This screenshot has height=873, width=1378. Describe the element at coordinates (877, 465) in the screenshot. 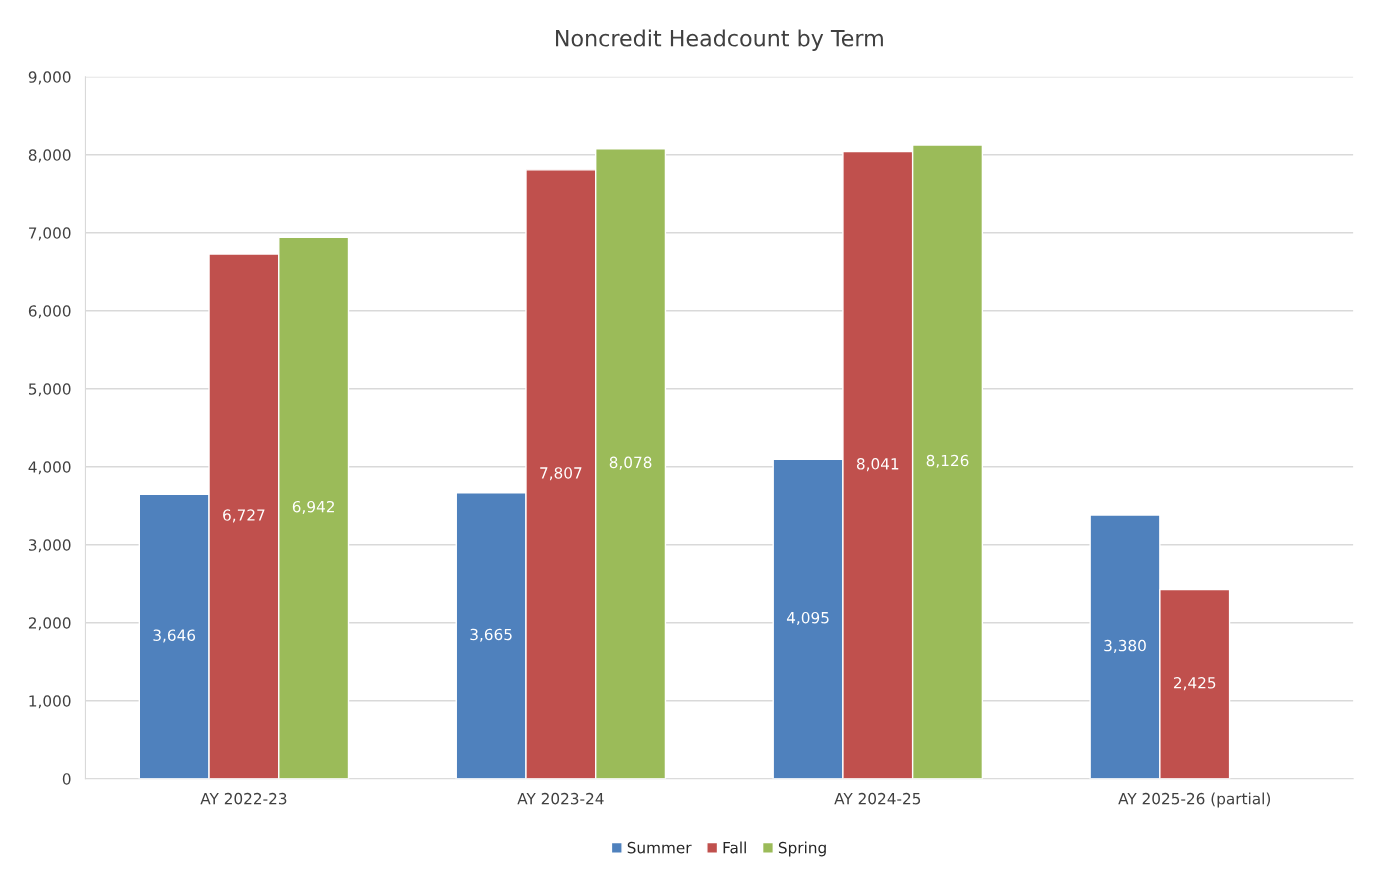

I see `data-label: 8,041` at that location.